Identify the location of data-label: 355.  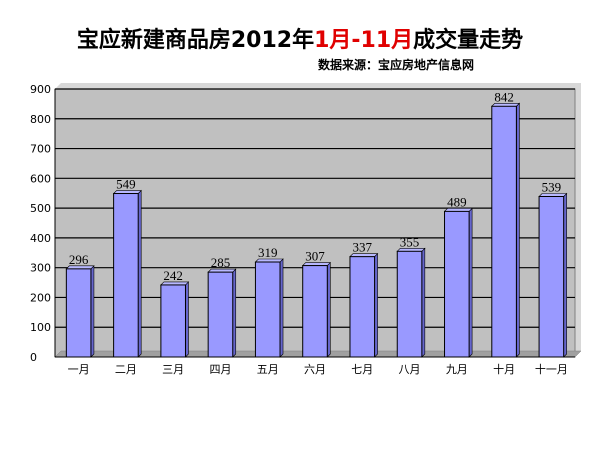
(410, 241).